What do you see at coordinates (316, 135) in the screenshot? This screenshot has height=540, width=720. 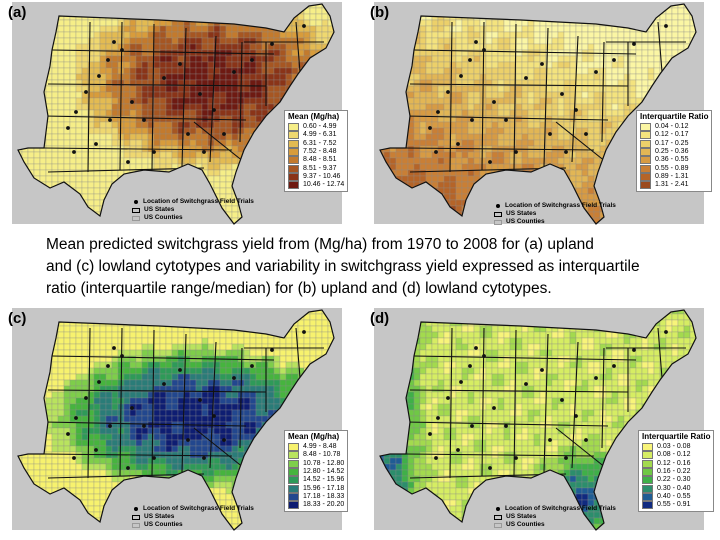 I see `legend-item: 4.99 - 6.31` at bounding box center [316, 135].